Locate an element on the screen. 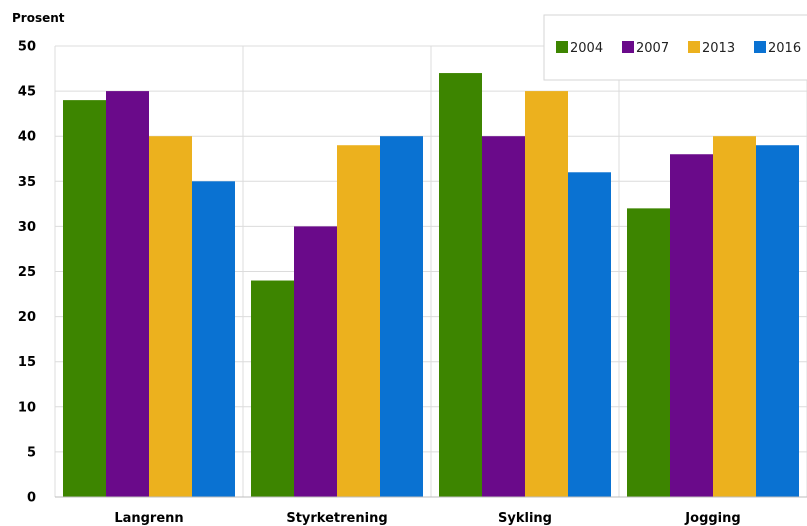  y-tick-label: 50 is located at coordinates (27, 47).